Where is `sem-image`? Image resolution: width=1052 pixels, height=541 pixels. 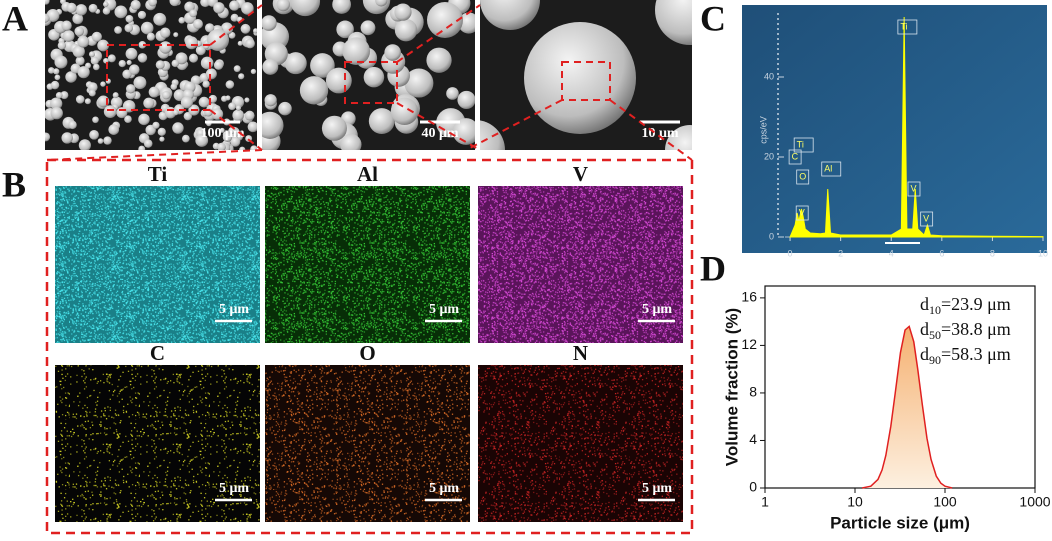
sem-image is located at coordinates (368, 75).